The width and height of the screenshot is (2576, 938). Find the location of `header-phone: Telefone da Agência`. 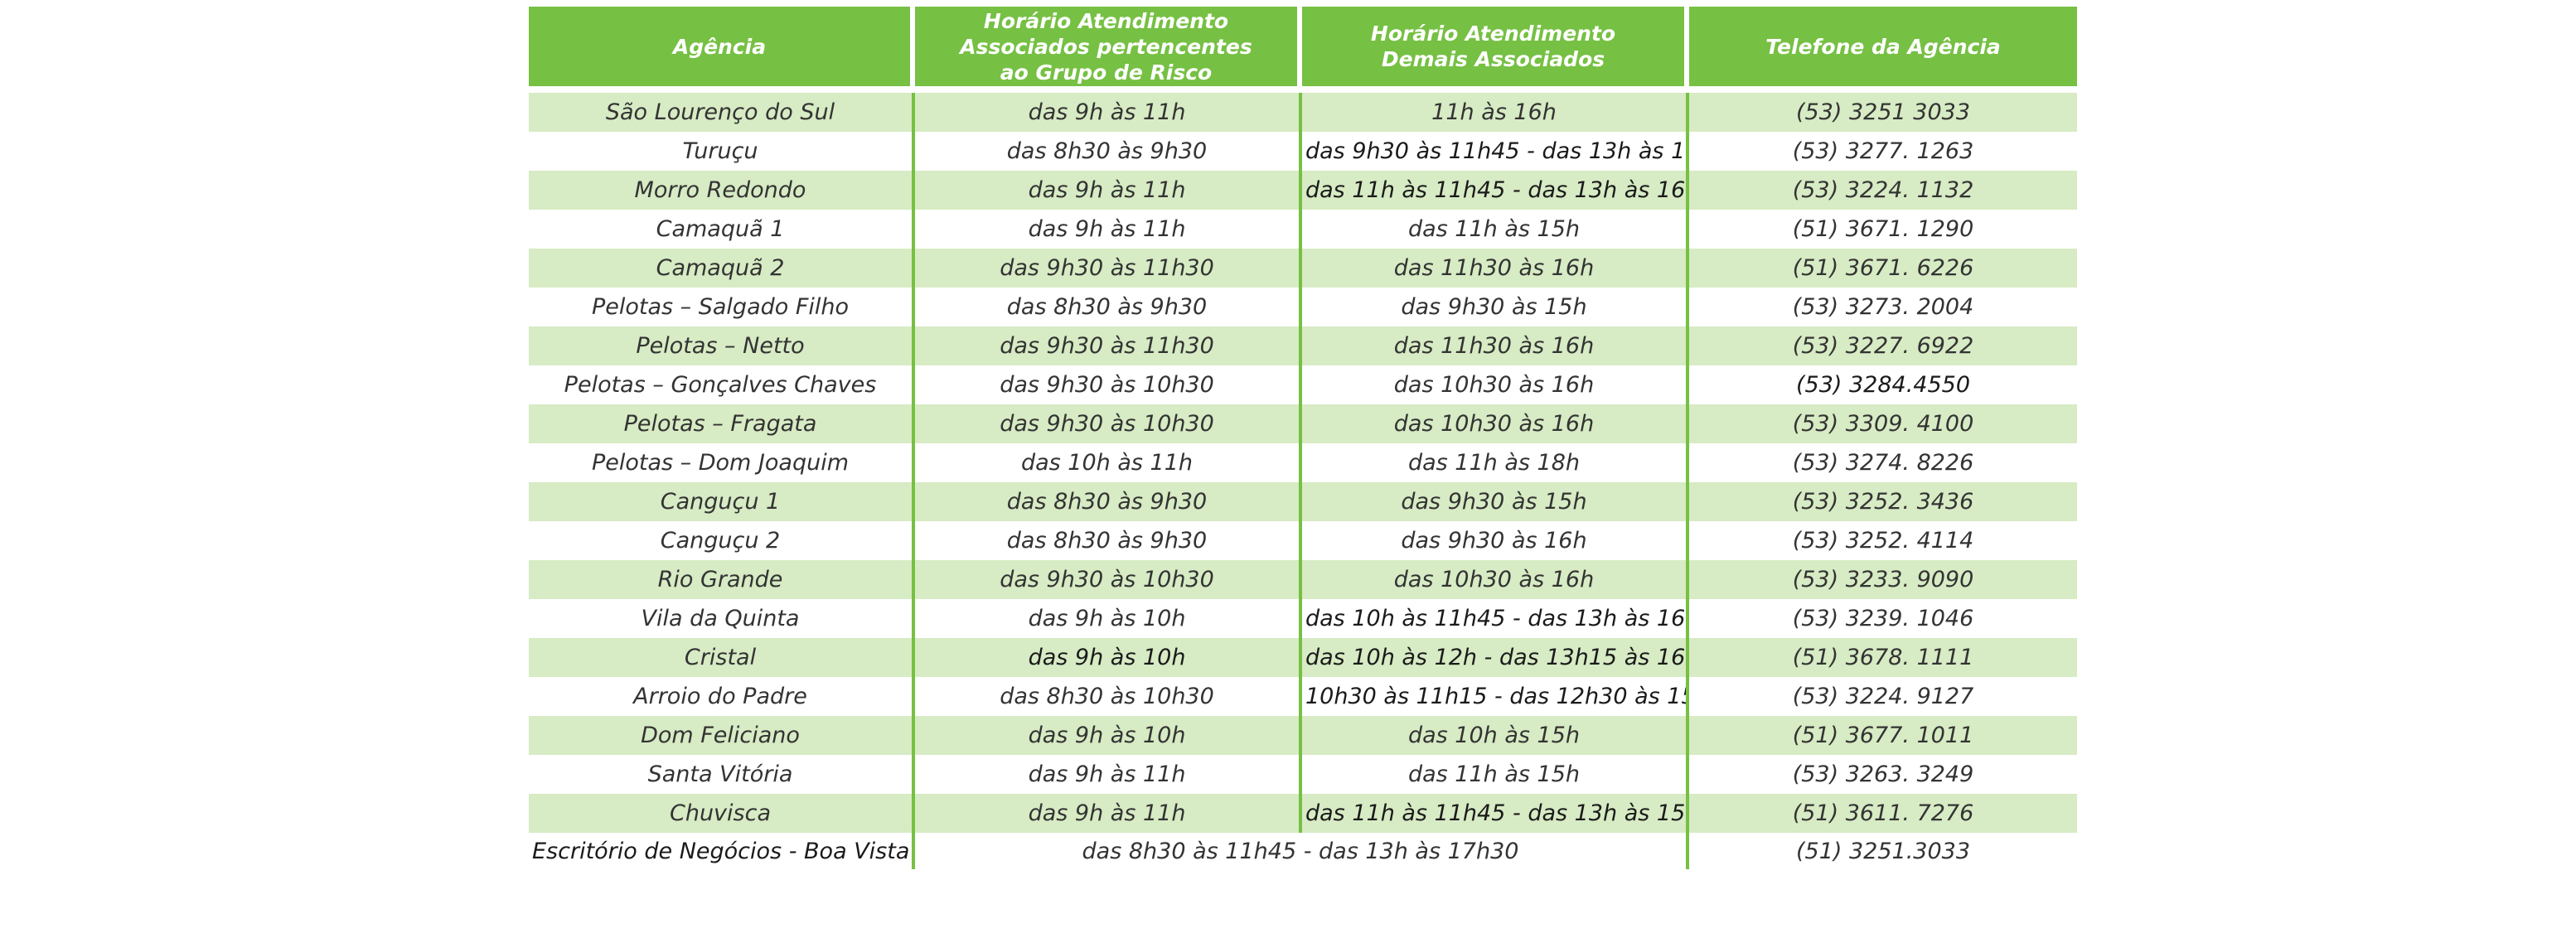

header-phone: Telefone da Agência is located at coordinates (1883, 50).